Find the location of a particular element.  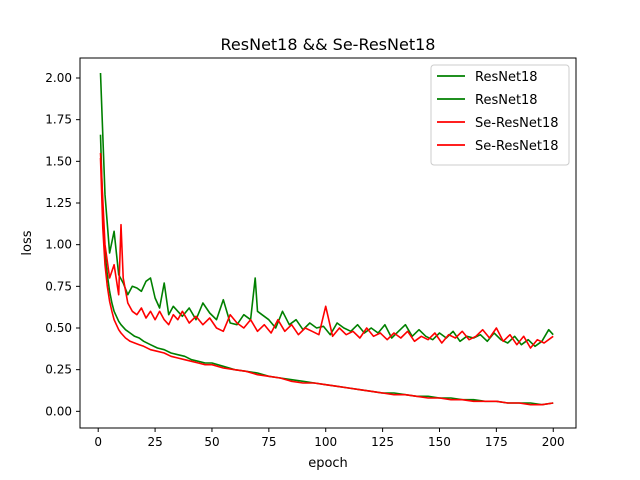

x-tick-label: 25 is located at coordinates (154, 442).